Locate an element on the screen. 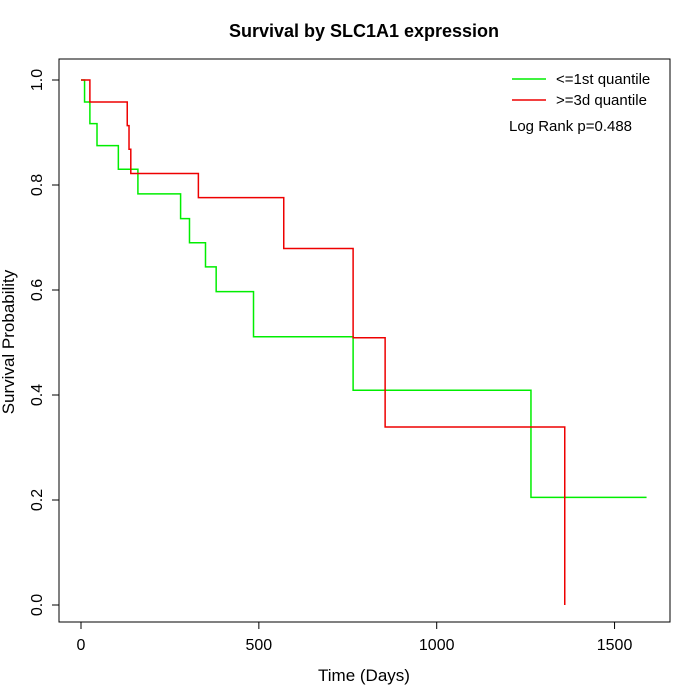 The image size is (700, 700). y-tick-label: 0.8 is located at coordinates (37, 185).